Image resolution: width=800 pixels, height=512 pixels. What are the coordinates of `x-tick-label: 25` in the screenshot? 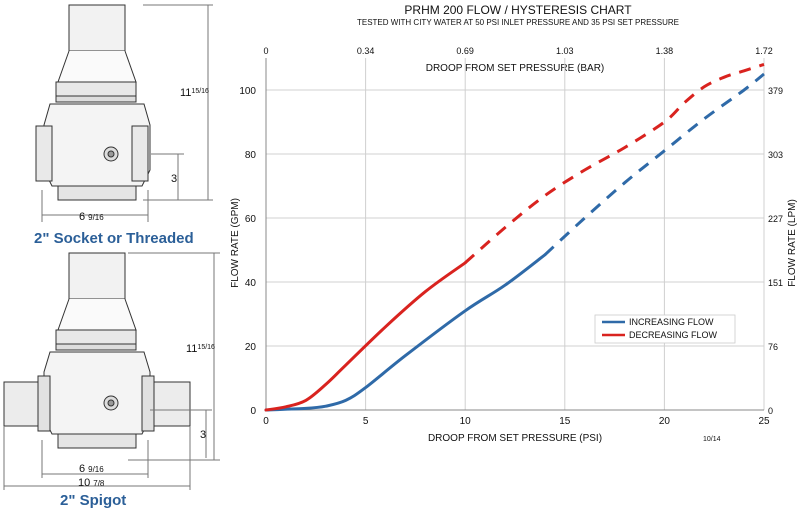 It's located at (764, 421).